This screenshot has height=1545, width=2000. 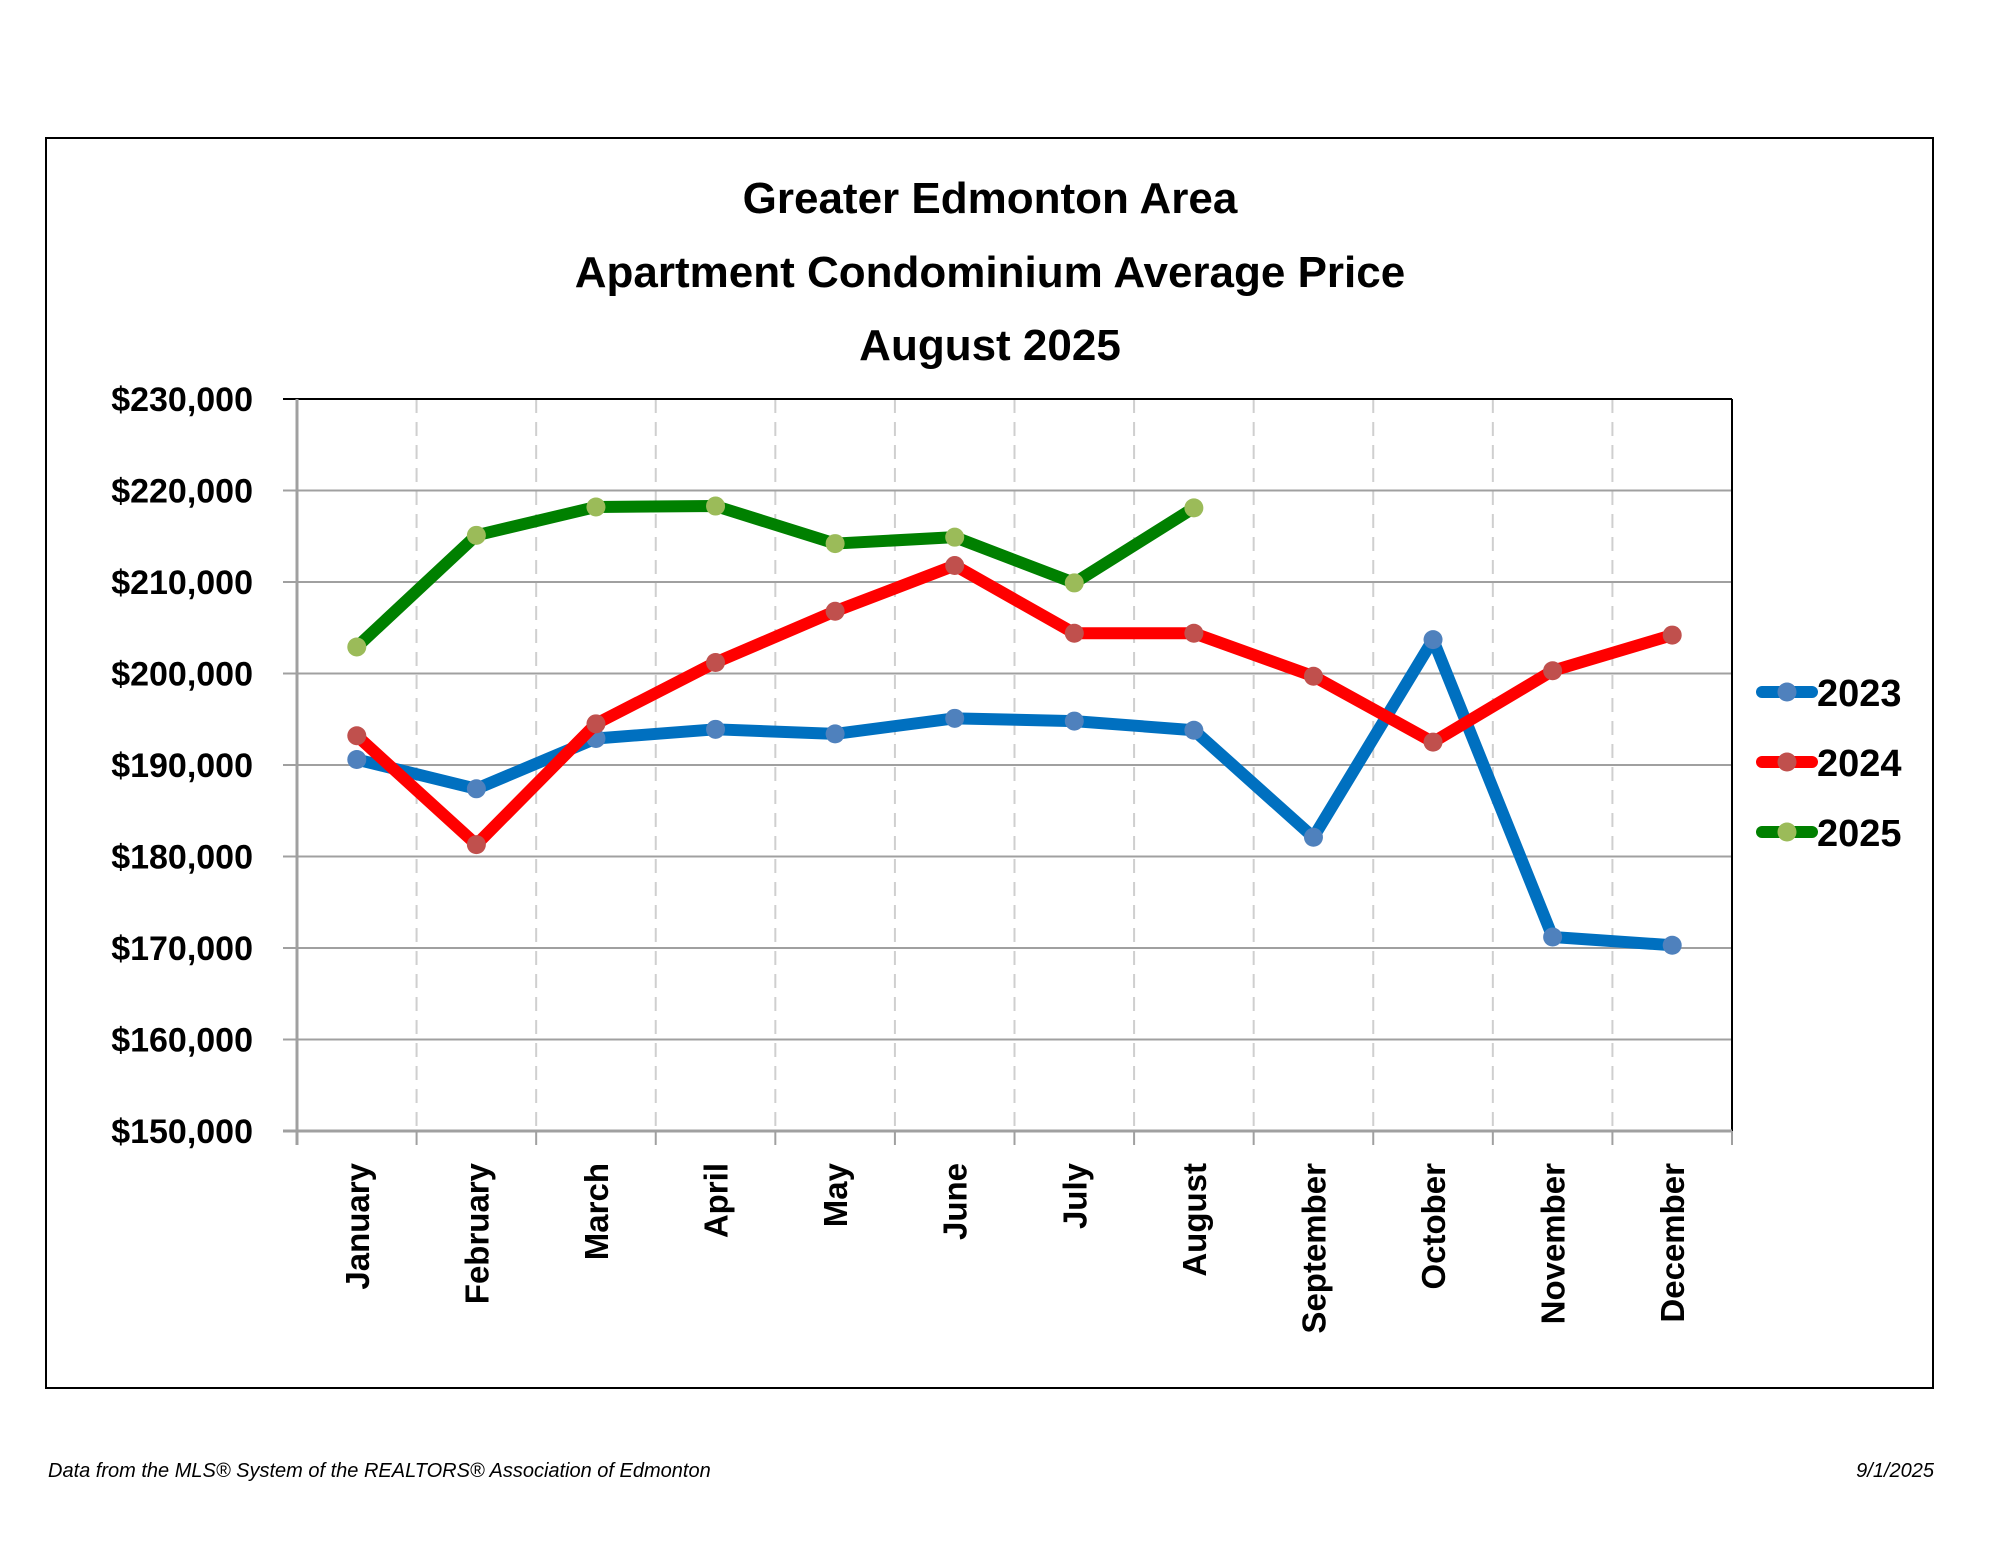 I want to click on legend-item-2025: 2025, so click(x=1829, y=834).